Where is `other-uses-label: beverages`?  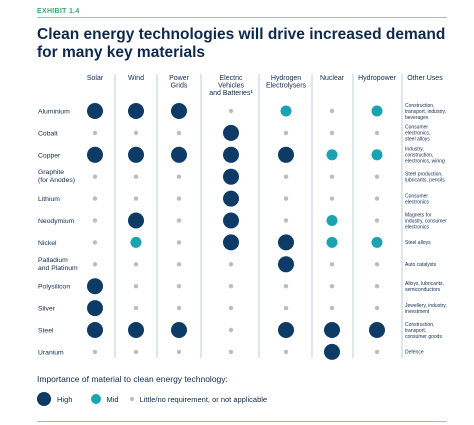 other-uses-label: beverages is located at coordinates (417, 118).